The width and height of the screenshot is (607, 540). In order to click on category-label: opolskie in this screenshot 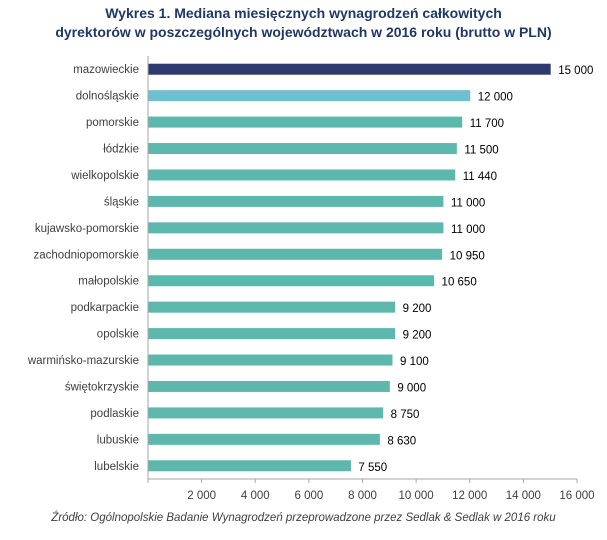, I will do `click(118, 335)`.